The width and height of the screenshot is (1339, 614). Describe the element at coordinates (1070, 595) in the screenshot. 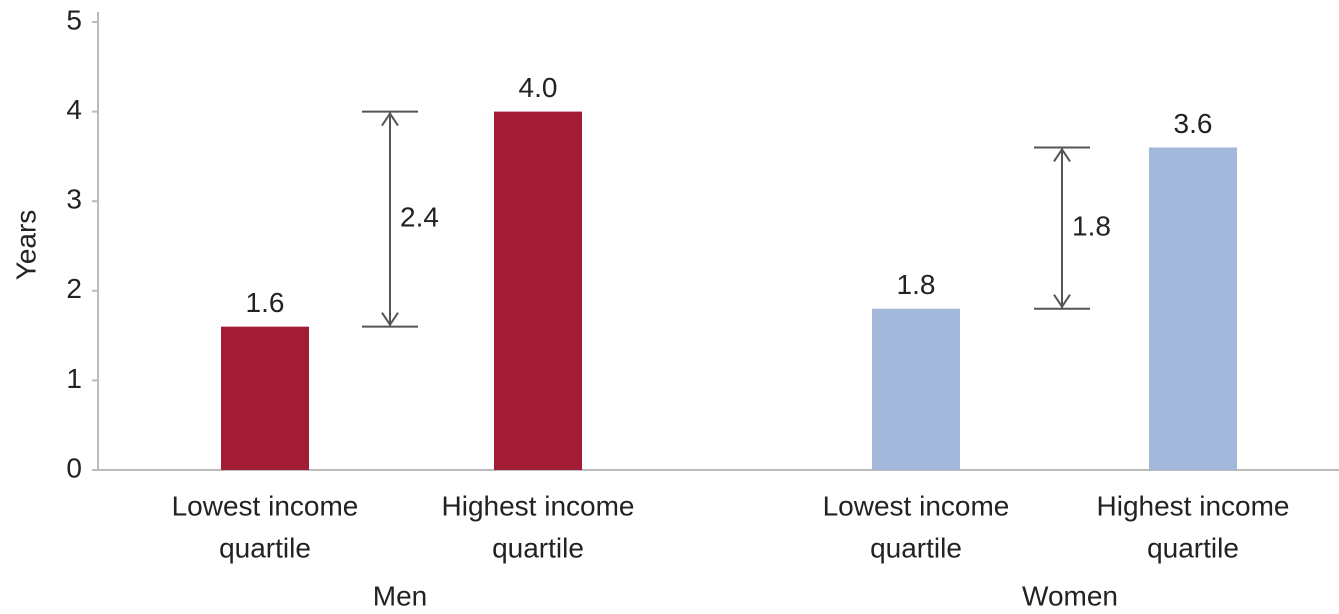

I see `group-label: Women` at that location.